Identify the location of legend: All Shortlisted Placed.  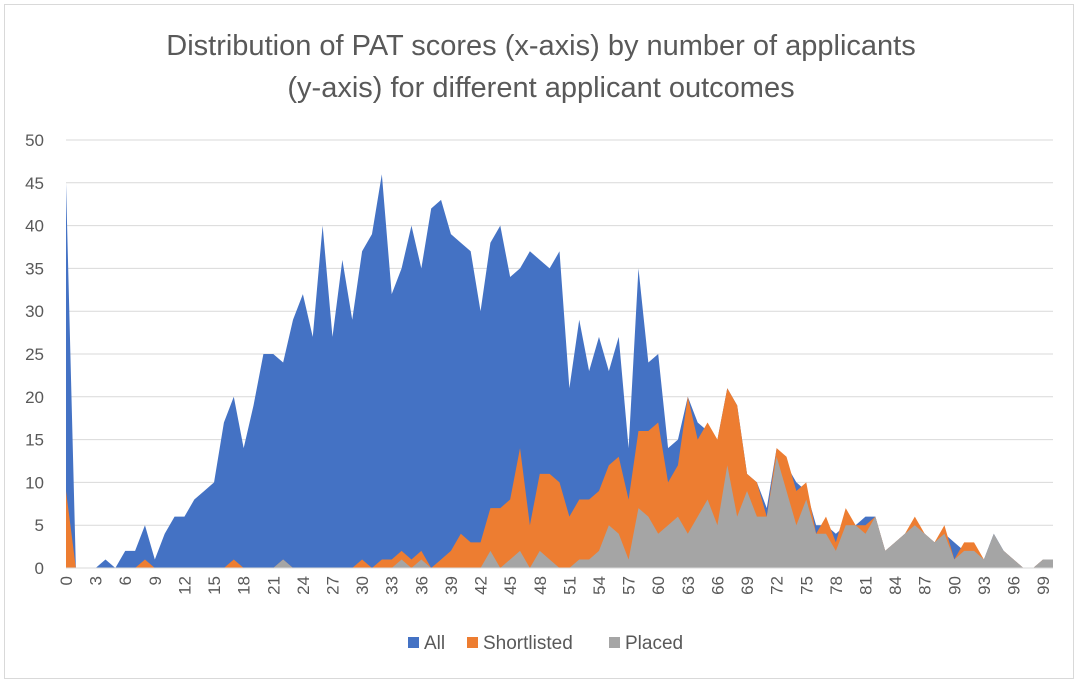
(545, 643).